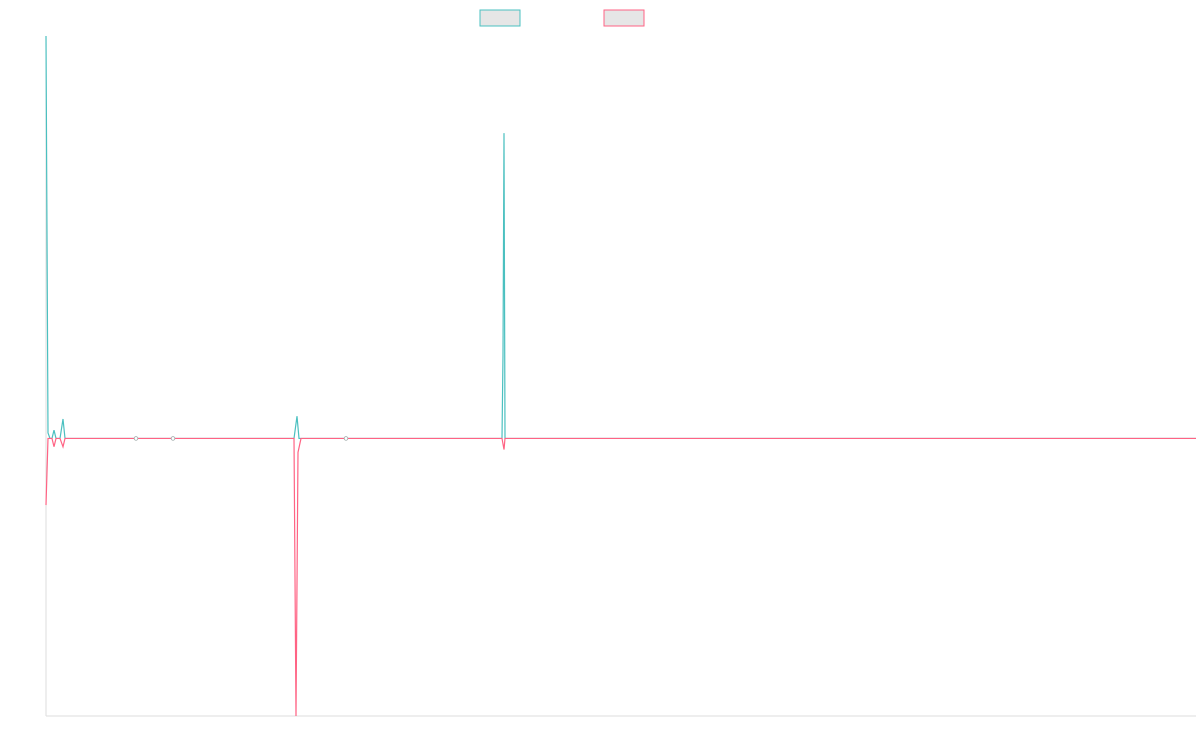 Image resolution: width=1200 pixels, height=750 pixels. What do you see at coordinates (562, 18) in the screenshot?
I see `legend` at bounding box center [562, 18].